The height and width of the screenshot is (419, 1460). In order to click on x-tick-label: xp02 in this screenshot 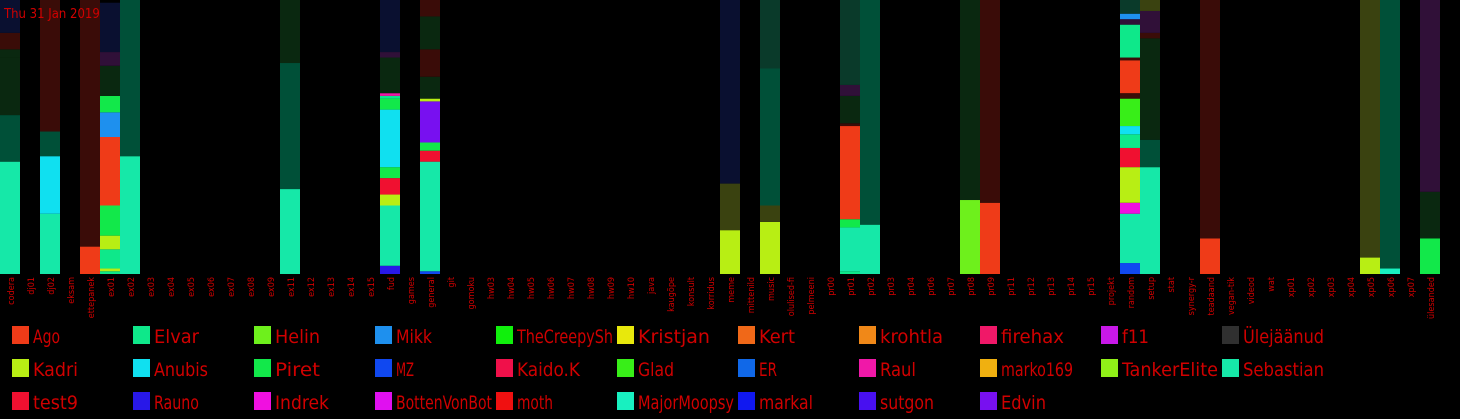, I will do `click(1312, 287)`.